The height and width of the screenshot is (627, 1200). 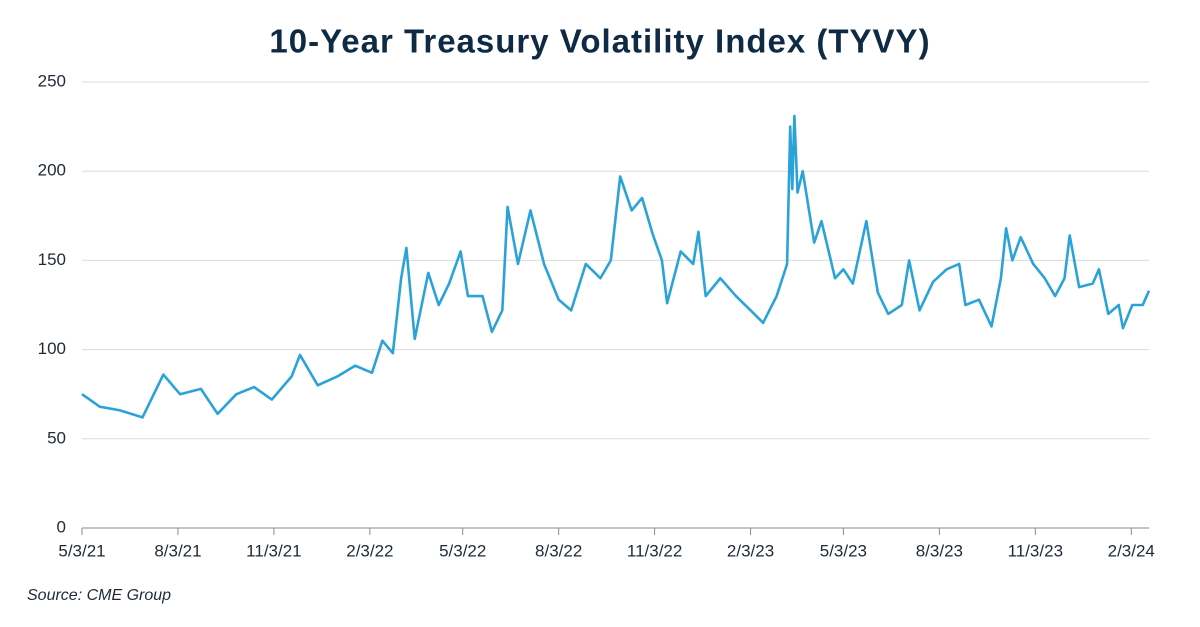 I want to click on x-tick-label: 8/3/21, so click(x=177, y=550).